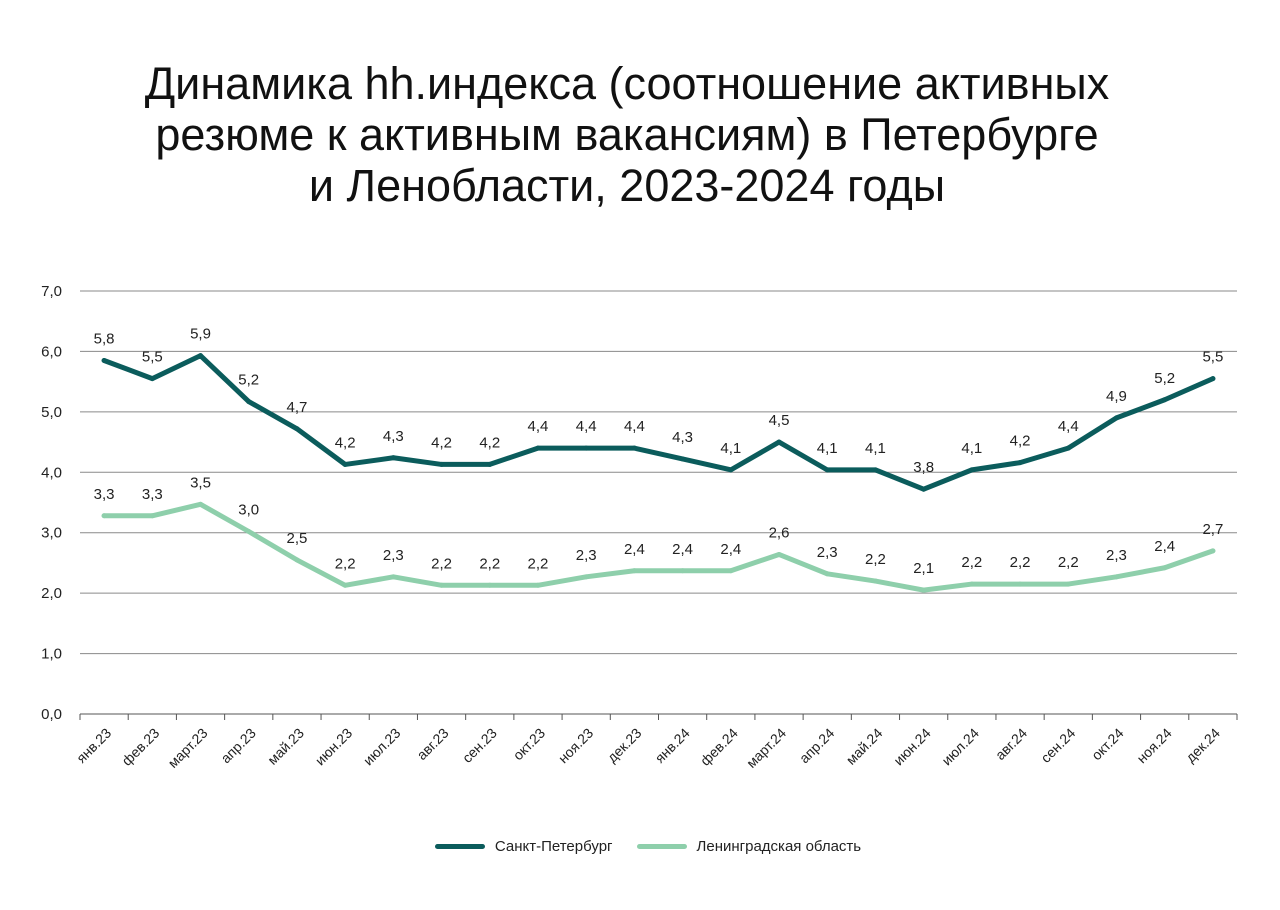 The width and height of the screenshot is (1280, 910). Describe the element at coordinates (1202, 745) in the screenshot. I see `x-tick-label: дек.24` at that location.